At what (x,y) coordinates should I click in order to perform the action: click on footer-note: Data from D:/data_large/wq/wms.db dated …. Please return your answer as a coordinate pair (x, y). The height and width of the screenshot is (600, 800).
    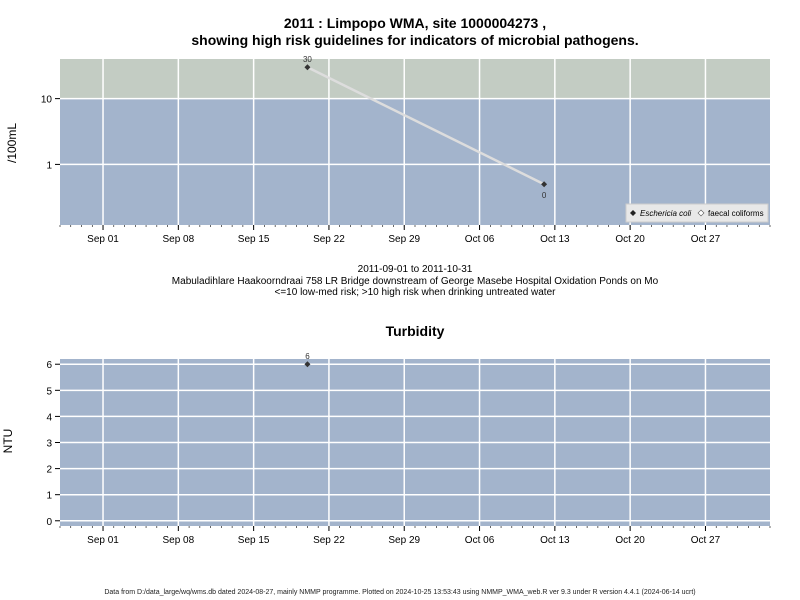
    Looking at the image, I should click on (400, 592).